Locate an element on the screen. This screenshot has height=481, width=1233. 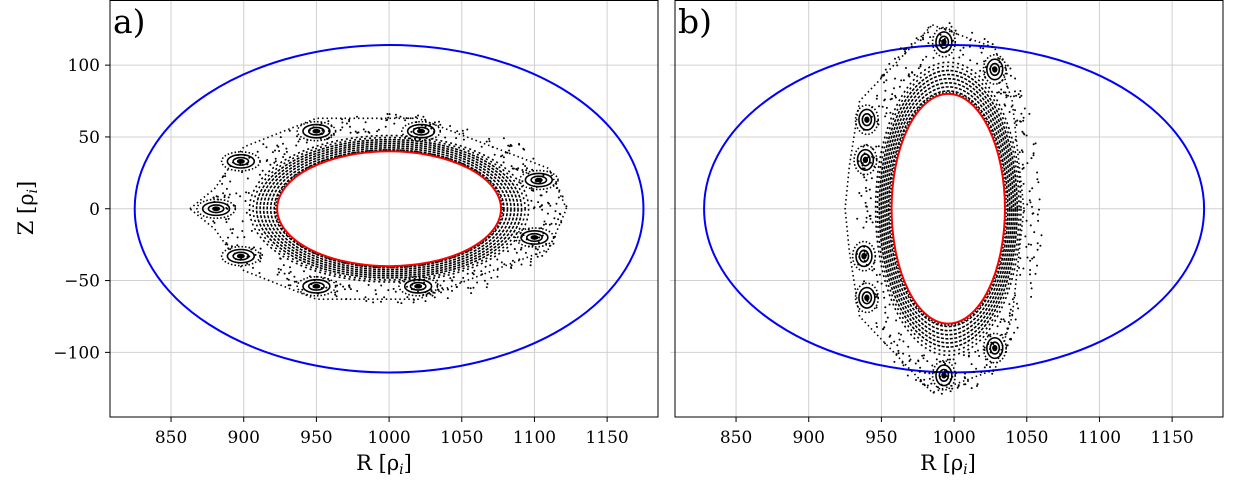
panel-label-b: b) is located at coordinates (695, 21).